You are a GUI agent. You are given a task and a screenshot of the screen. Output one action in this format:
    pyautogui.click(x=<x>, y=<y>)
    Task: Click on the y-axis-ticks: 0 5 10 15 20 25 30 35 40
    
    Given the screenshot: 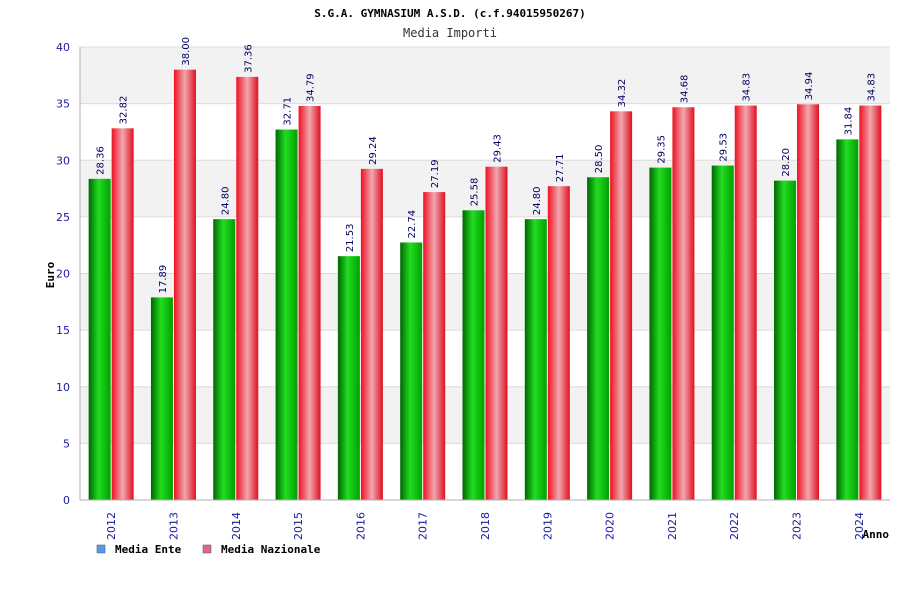 What is the action you would take?
    pyautogui.click(x=63, y=274)
    